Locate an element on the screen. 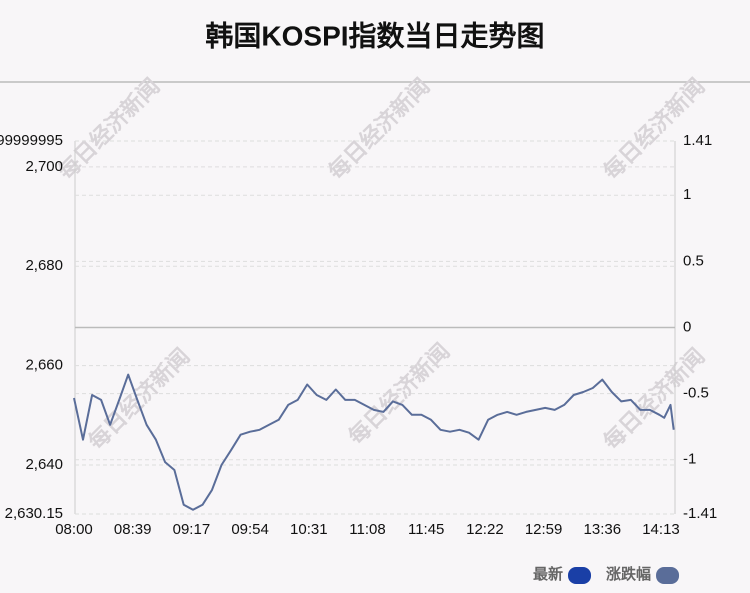 This screenshot has height=593, width=750. legend-label: 涨跌幅 is located at coordinates (628, 574).